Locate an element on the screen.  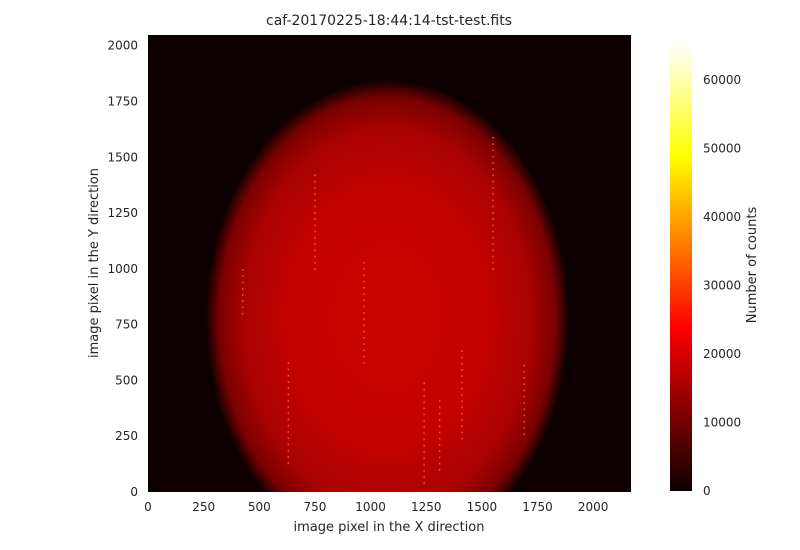
colorbar-axis: 0 10000 20000 30000 40000 50000 60000 is located at coordinates (722, 285).